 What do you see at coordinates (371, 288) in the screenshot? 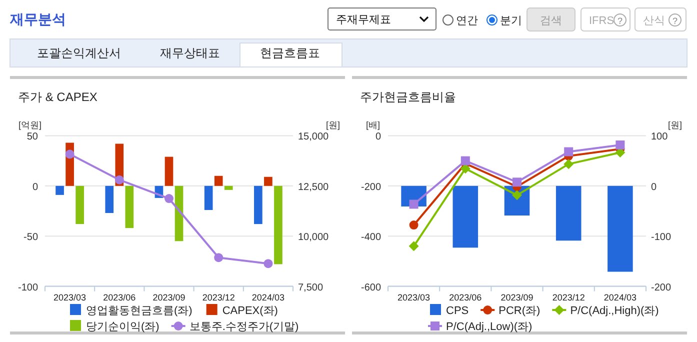
I see `y-tick-label: -600` at bounding box center [371, 288].